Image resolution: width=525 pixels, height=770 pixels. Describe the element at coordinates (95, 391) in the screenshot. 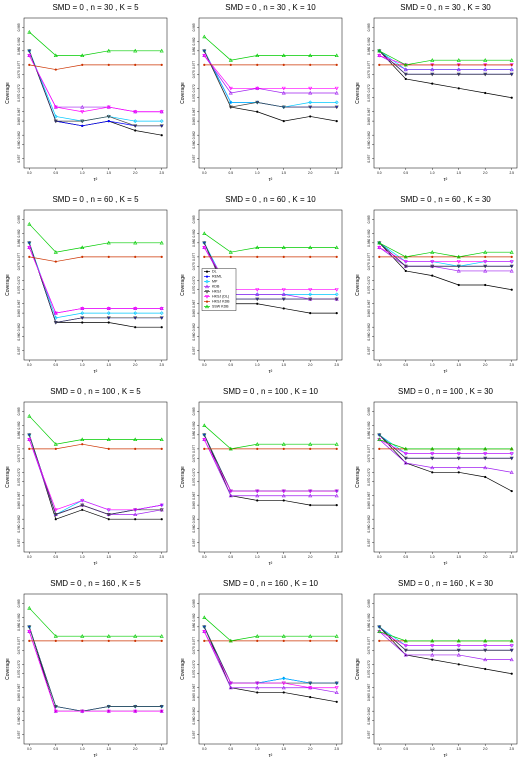

I see `panel-title: SMD = 0 , n = 100 , K = 5` at that location.